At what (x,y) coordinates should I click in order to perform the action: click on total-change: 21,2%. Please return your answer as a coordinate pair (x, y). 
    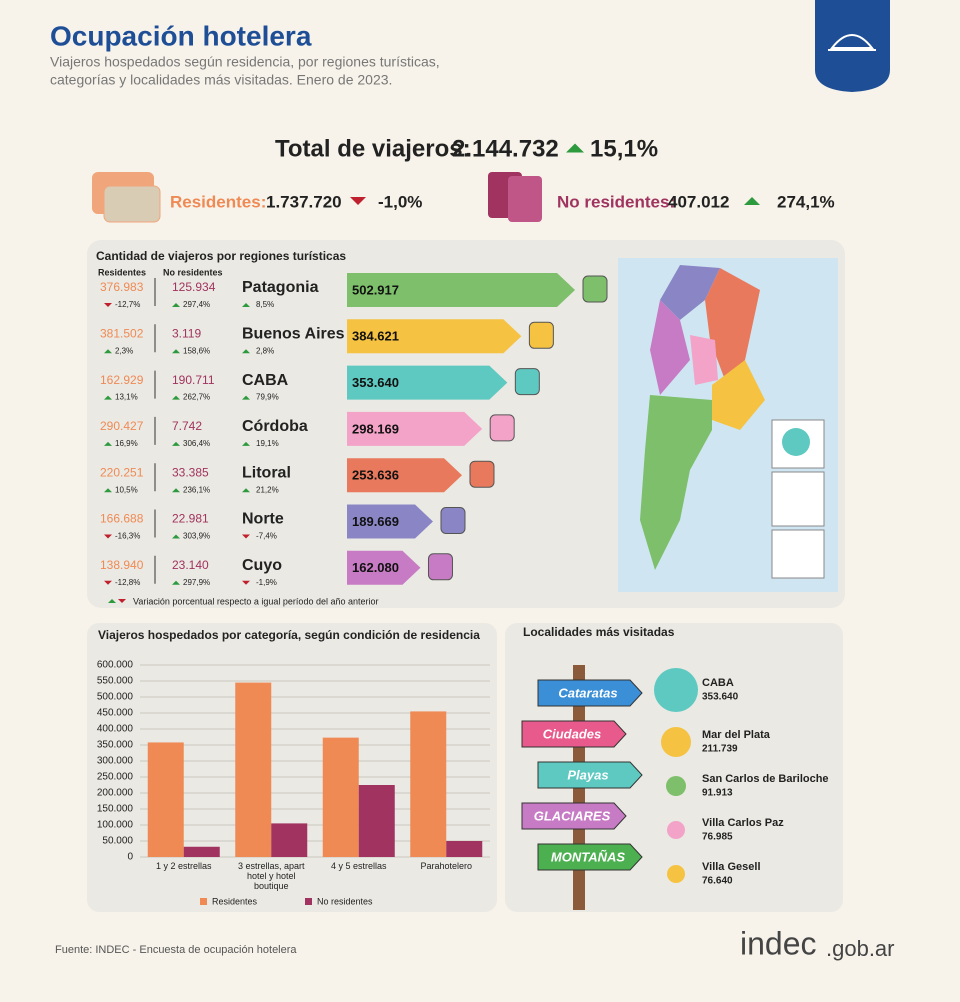
    Looking at the image, I should click on (267, 489).